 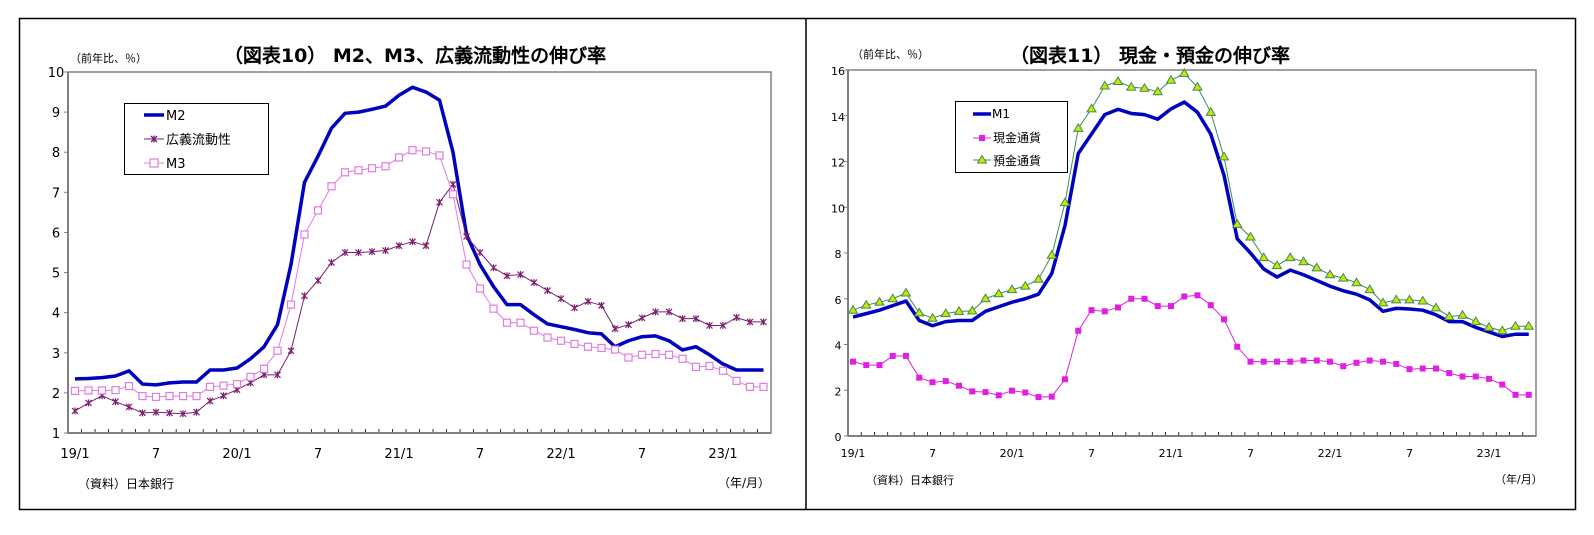 I want to click on x-tick-label: 19/1, so click(x=853, y=453).